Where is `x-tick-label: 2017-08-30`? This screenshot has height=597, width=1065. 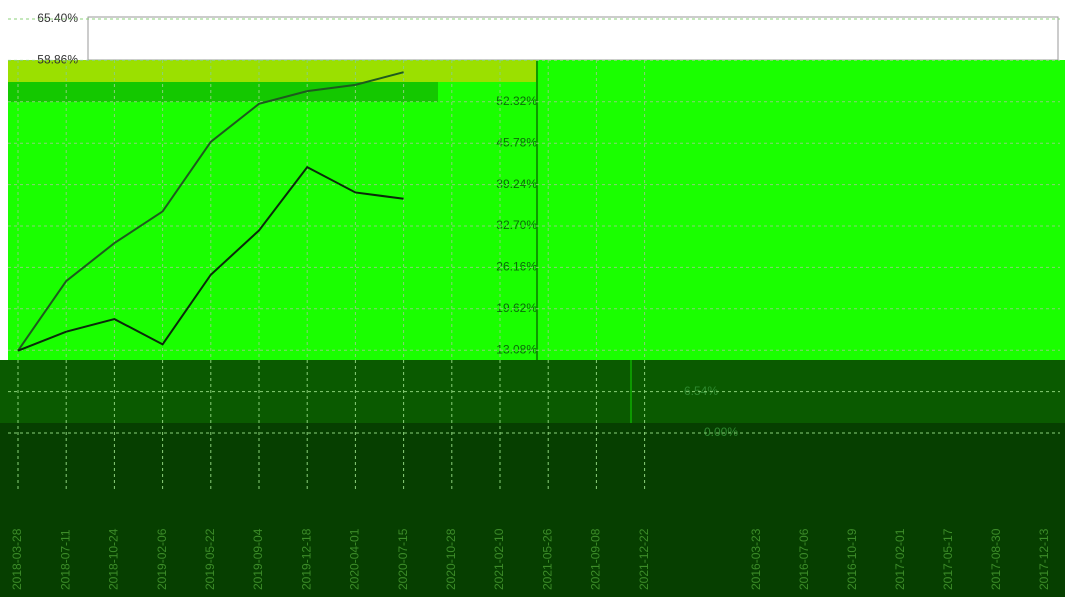
x-tick-label: 2017-08-30 is located at coordinates (996, 559).